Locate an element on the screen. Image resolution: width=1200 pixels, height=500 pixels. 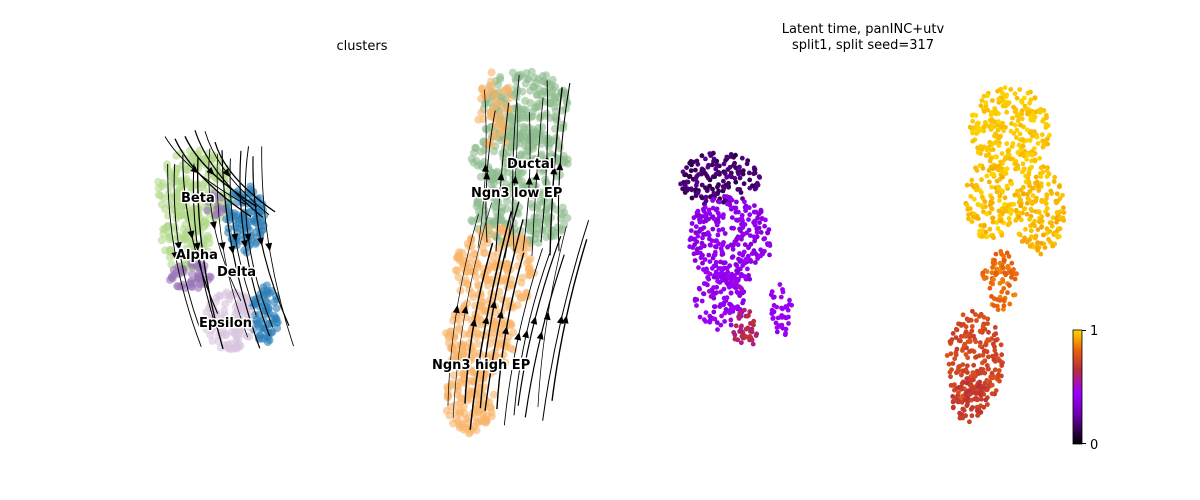
cluster-label-ngn3-low-ep: Ngn3 low EP is located at coordinates (516, 193).